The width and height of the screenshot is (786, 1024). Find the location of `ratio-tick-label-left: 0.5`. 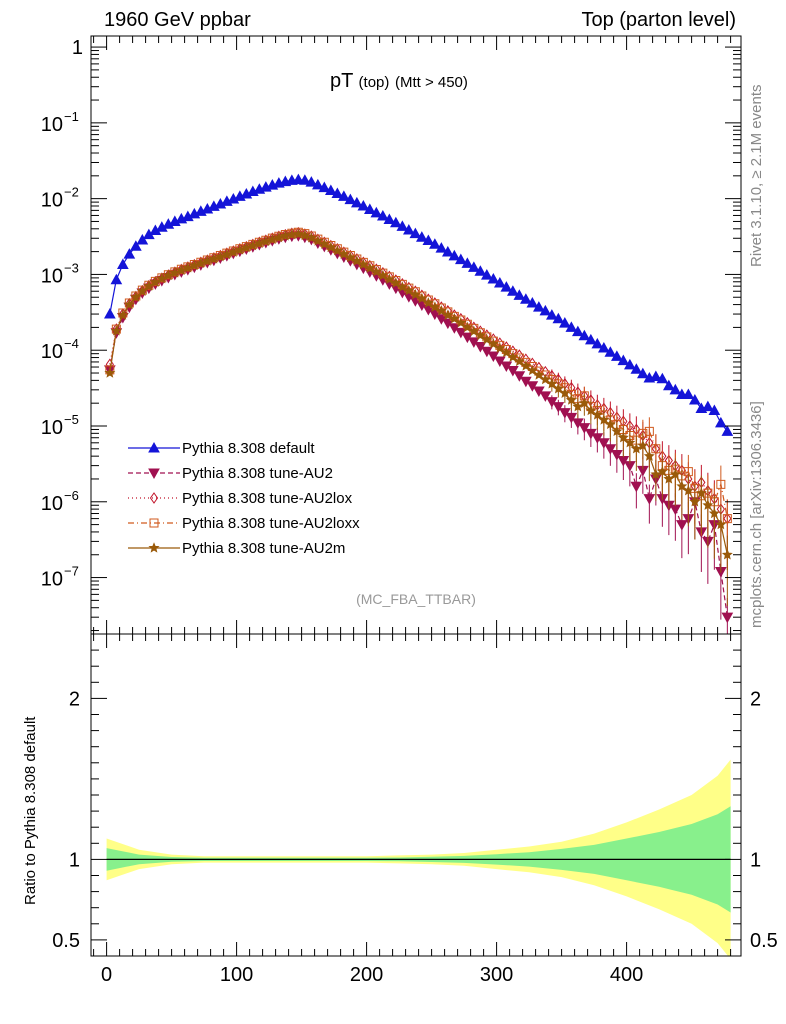

ratio-tick-label-left: 0.5 is located at coordinates (66, 941).